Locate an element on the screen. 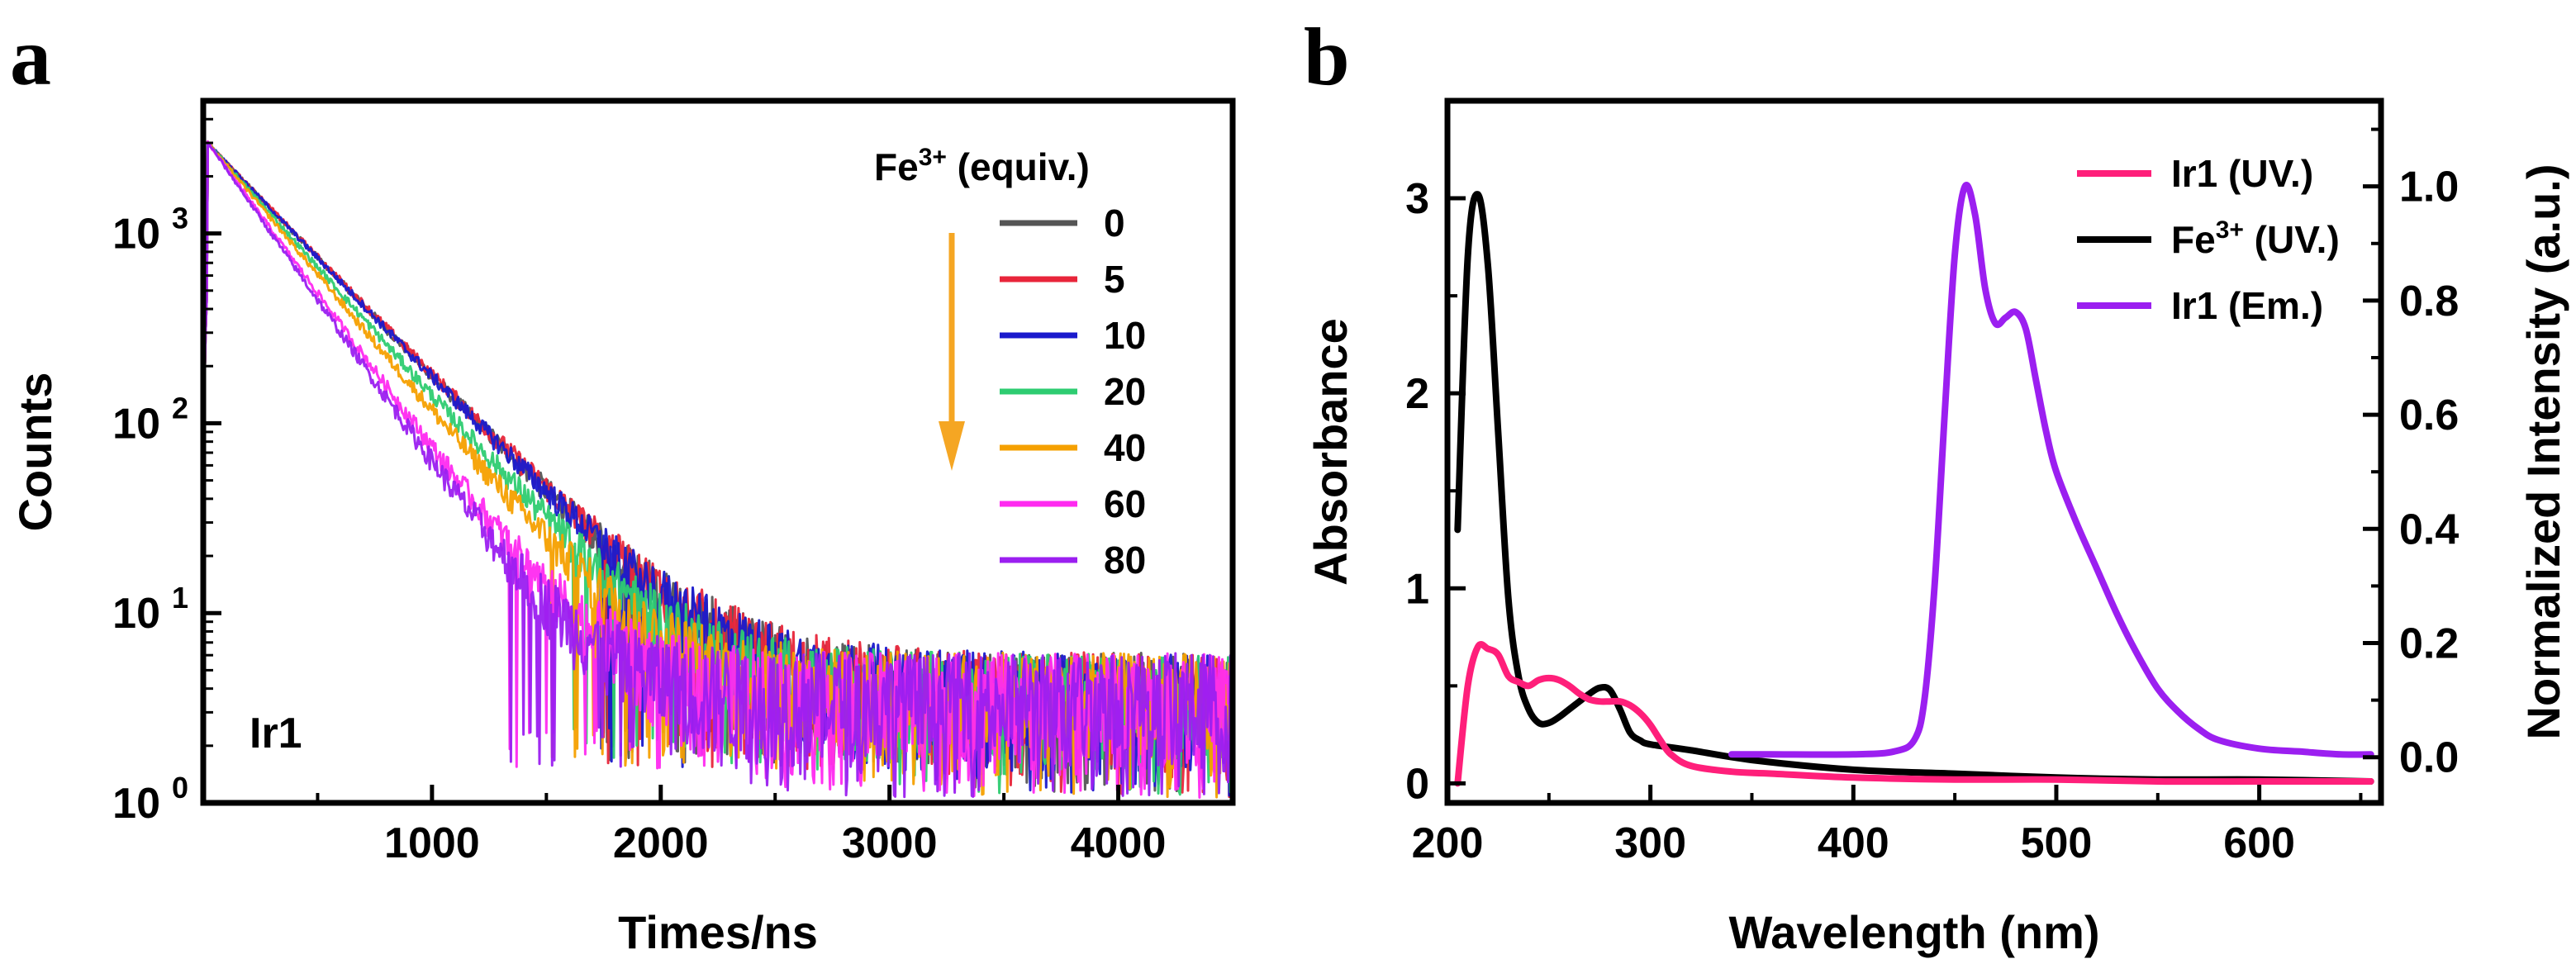  panel-a-x-ticks: 1000 2000 3000 4000 is located at coordinates (741, 826).